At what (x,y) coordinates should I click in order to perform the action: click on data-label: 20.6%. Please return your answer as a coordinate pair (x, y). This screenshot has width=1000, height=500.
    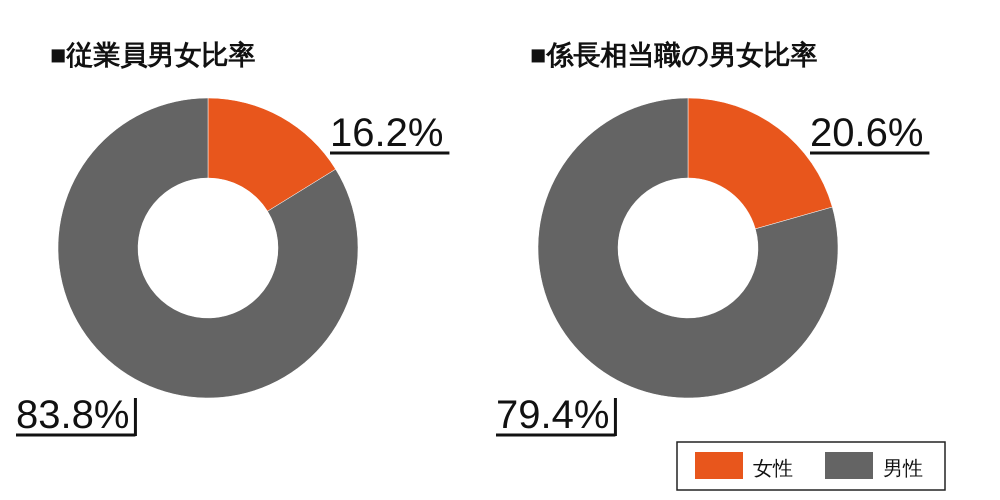
    Looking at the image, I should click on (867, 133).